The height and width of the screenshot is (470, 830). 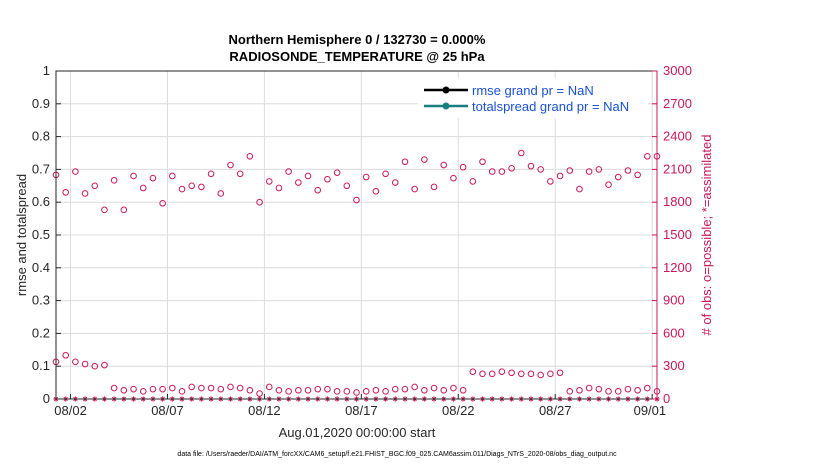 I want to click on legend-totalspread-marker, so click(x=446, y=106).